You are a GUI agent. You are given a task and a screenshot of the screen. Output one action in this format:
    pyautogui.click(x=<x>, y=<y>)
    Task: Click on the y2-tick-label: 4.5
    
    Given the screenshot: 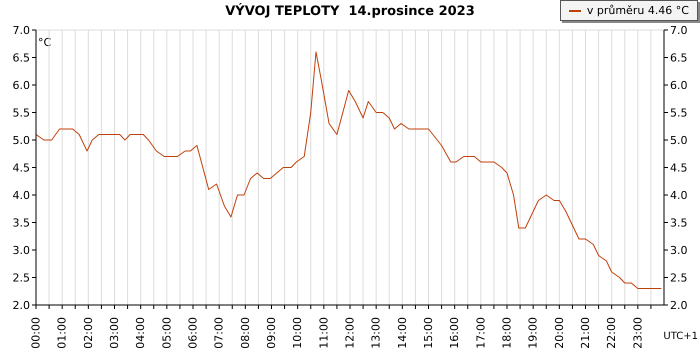 What is the action you would take?
    pyautogui.click(x=679, y=167)
    